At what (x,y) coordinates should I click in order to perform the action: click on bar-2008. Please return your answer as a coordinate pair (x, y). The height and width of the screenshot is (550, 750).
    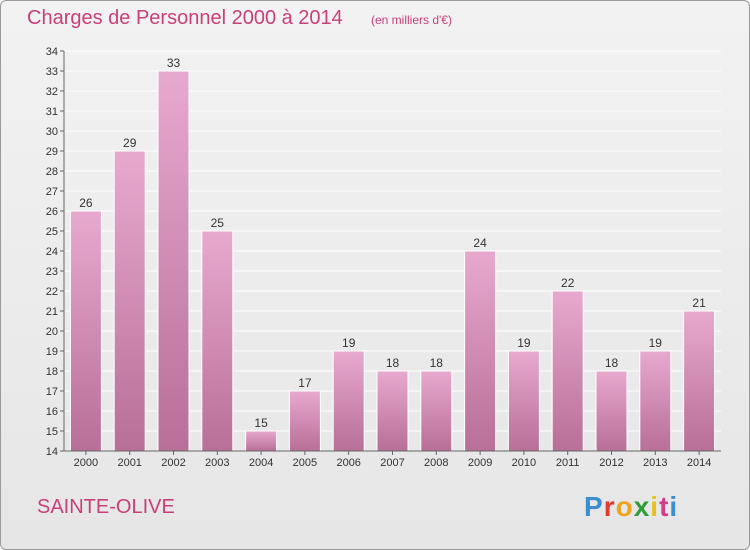
    Looking at the image, I should click on (436, 411).